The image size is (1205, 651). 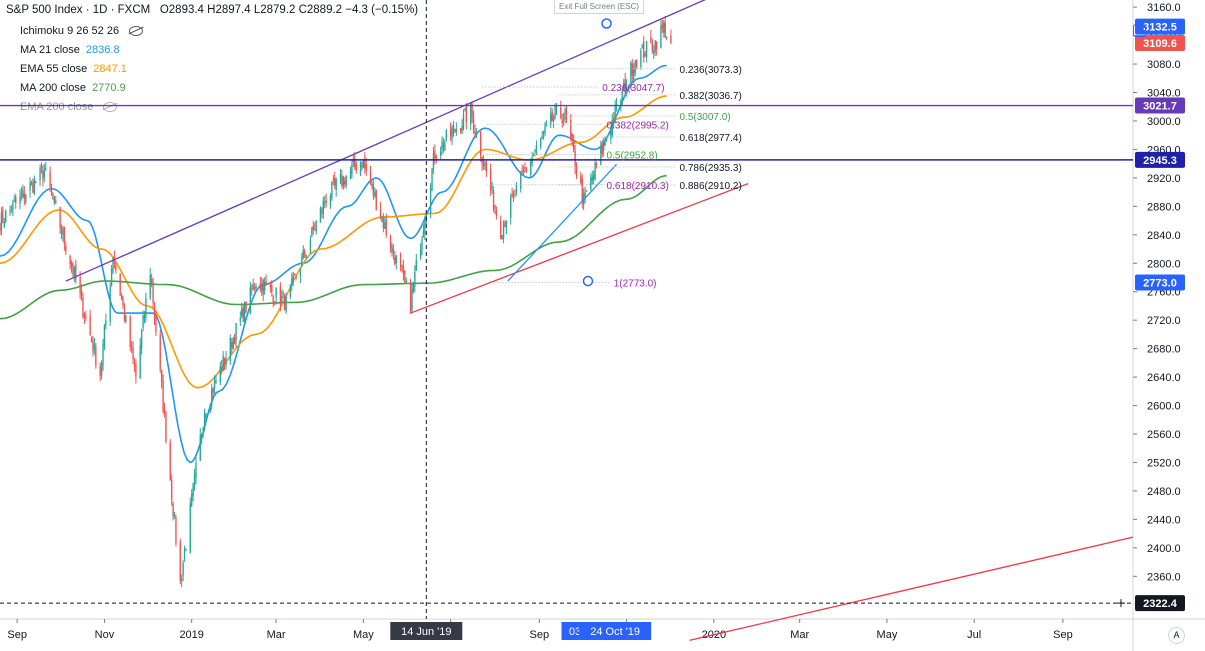 I want to click on exit-fullscreen-button: Exit Full Screen (ESC), so click(x=599, y=7).